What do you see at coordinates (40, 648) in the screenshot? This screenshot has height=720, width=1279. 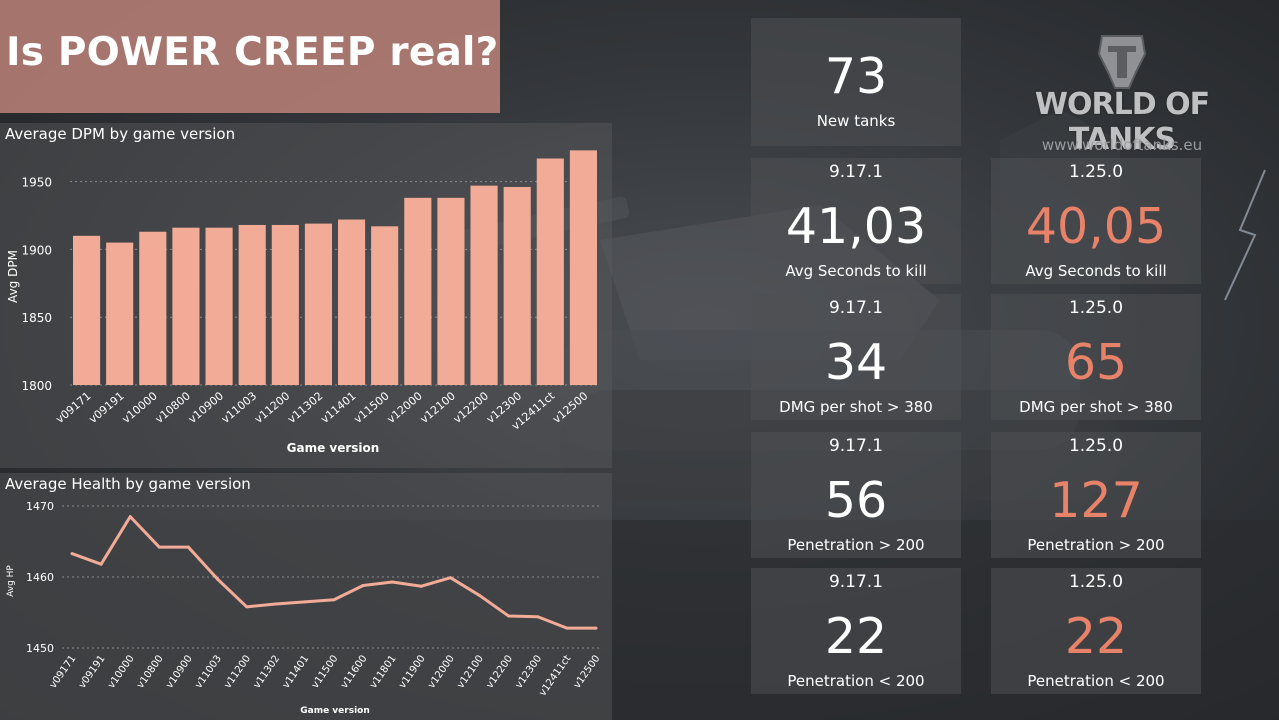 I see `y-tick-label: 1450` at bounding box center [40, 648].